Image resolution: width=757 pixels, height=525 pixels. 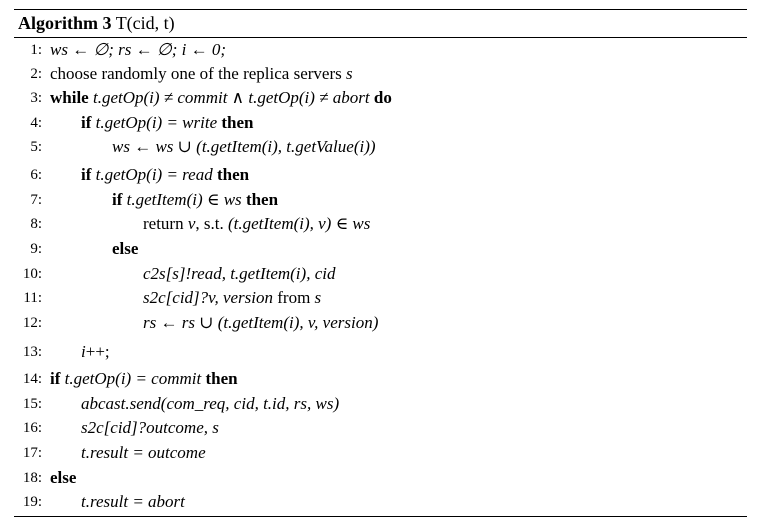 I want to click on math-expression: ws ← ws ∪ (t.getItem(i), t.getValue(i)), so click(x=244, y=146).